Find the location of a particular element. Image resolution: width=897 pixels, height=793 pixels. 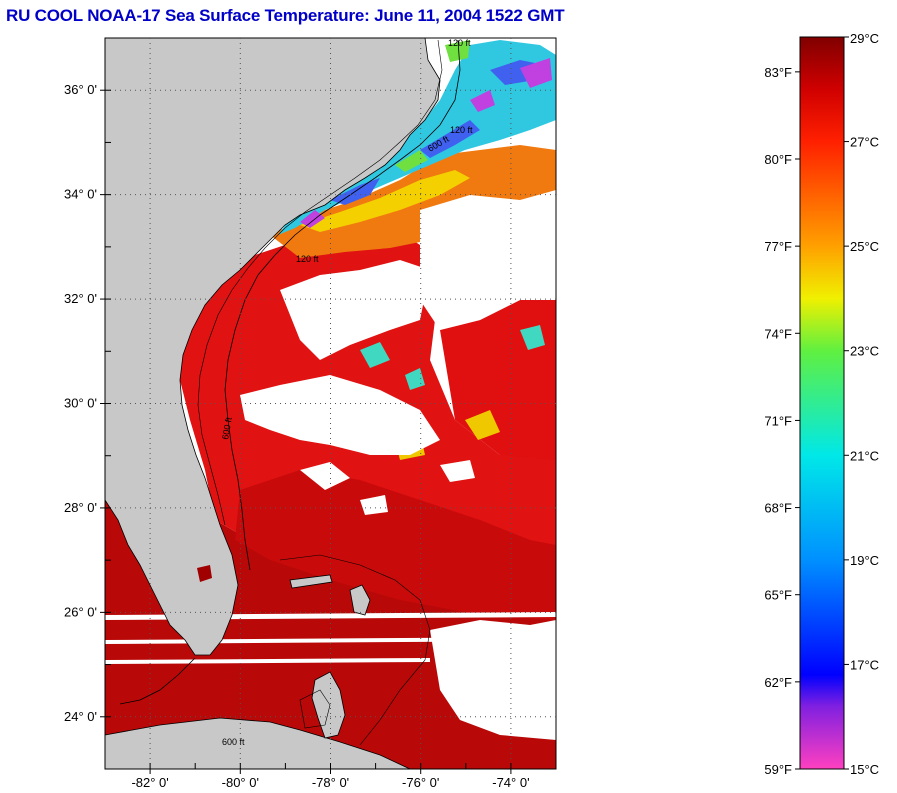

sst-magenta-patches is located at coordinates (426, 143).